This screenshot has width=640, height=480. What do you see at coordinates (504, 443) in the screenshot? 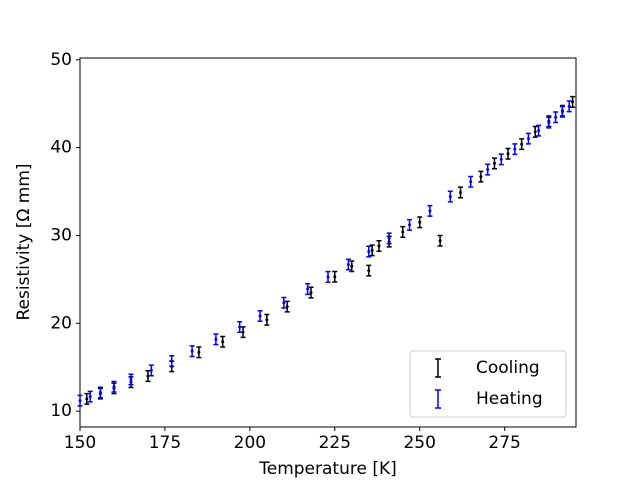
I see `x-tick-label: 275` at bounding box center [504, 443].